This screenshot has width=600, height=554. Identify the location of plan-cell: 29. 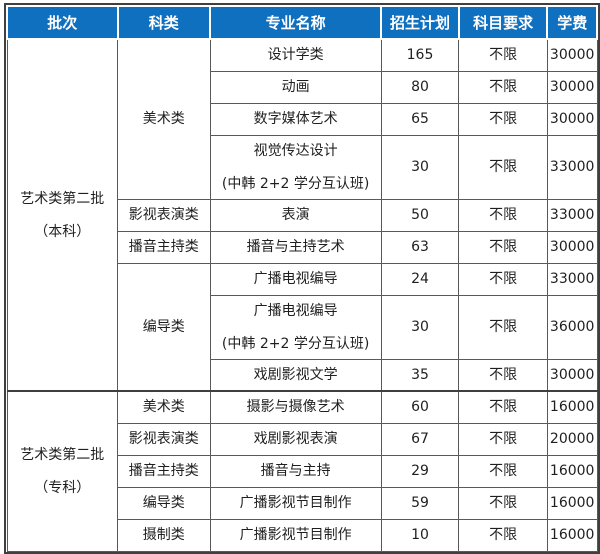
(420, 471).